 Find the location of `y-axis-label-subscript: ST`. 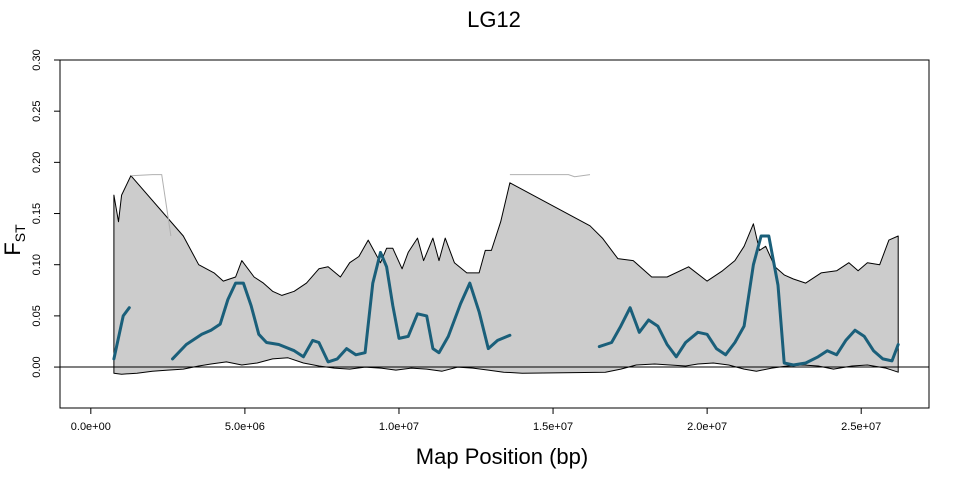

y-axis-label-subscript: ST is located at coordinates (20, 233).